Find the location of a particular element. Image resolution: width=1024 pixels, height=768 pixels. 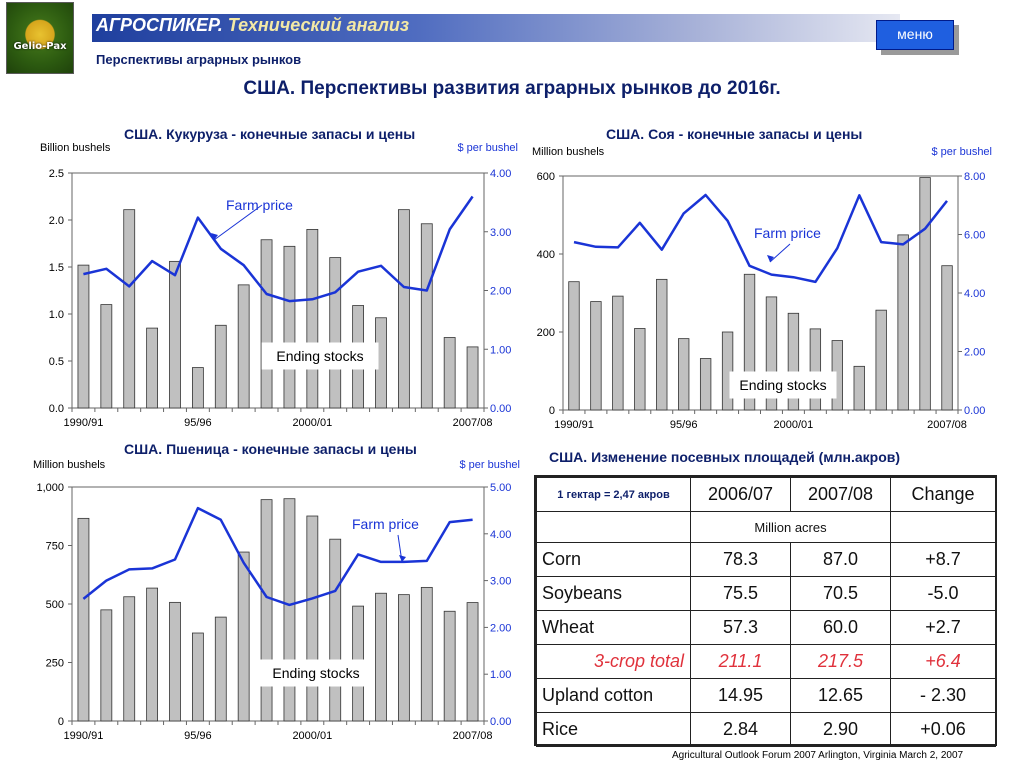

value-2006: 75.5 is located at coordinates (740, 593).